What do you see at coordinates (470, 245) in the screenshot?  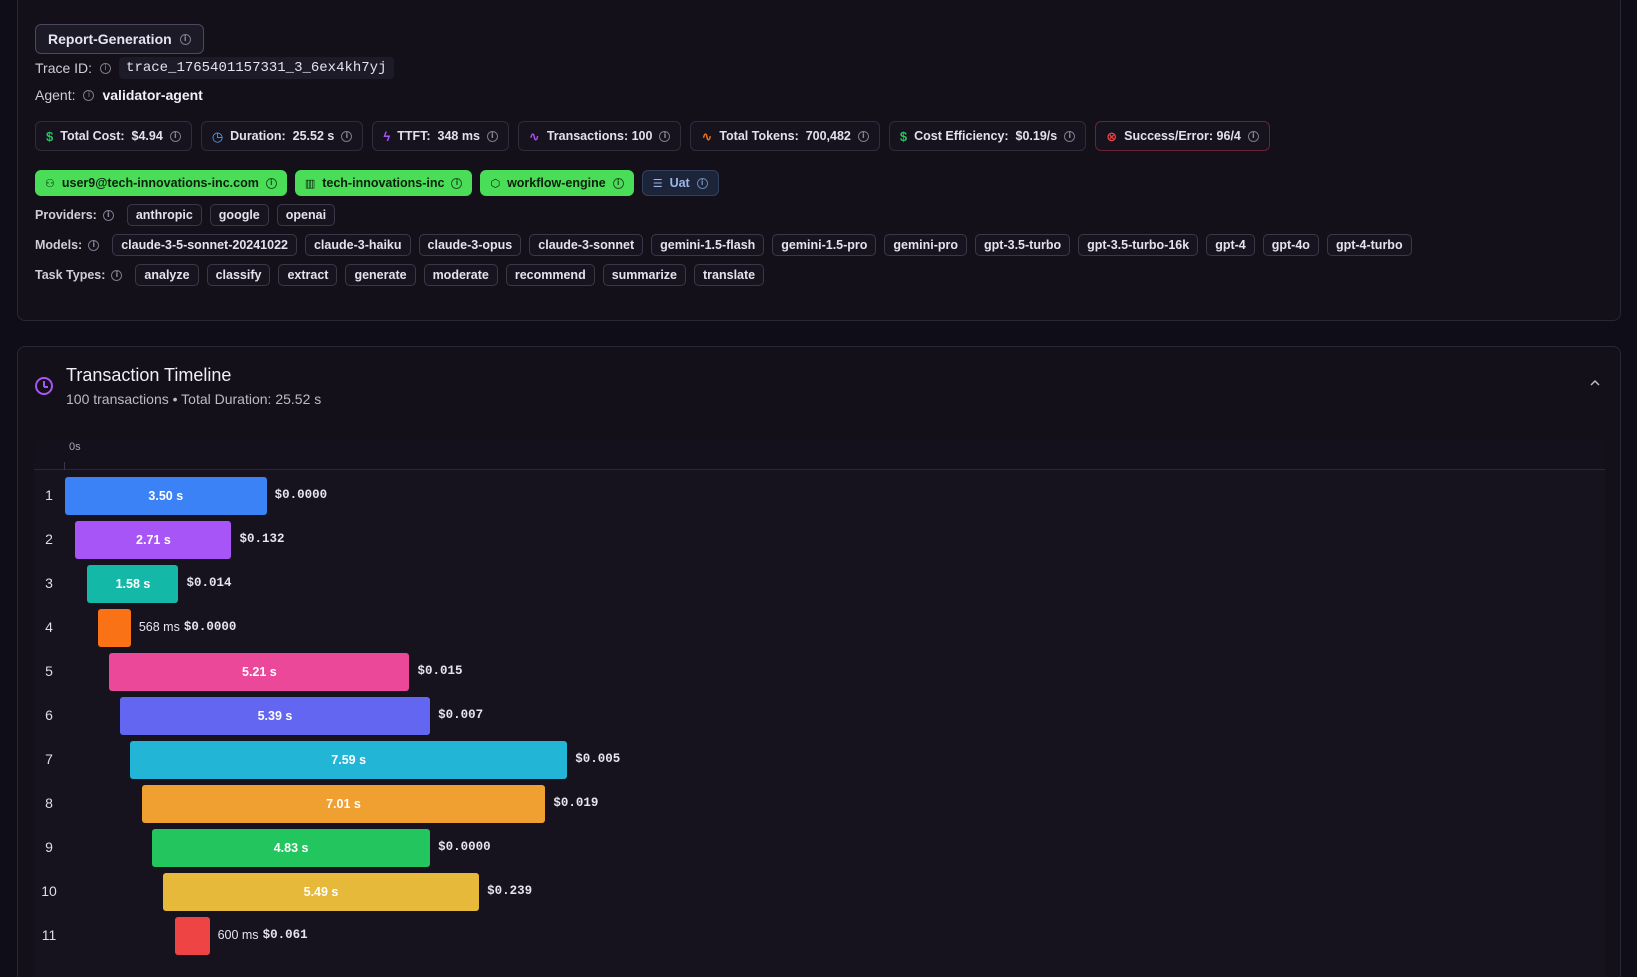 I see `model-chip: claude-3-opus` at bounding box center [470, 245].